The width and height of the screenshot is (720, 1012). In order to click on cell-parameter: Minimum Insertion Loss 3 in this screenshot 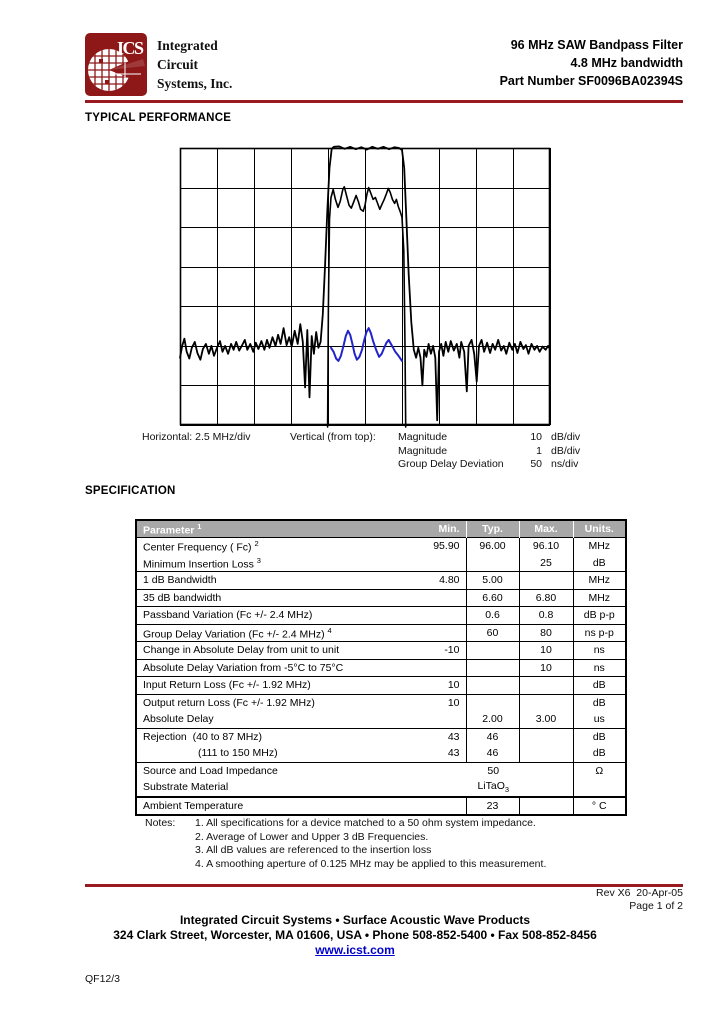, I will do `click(275, 563)`.